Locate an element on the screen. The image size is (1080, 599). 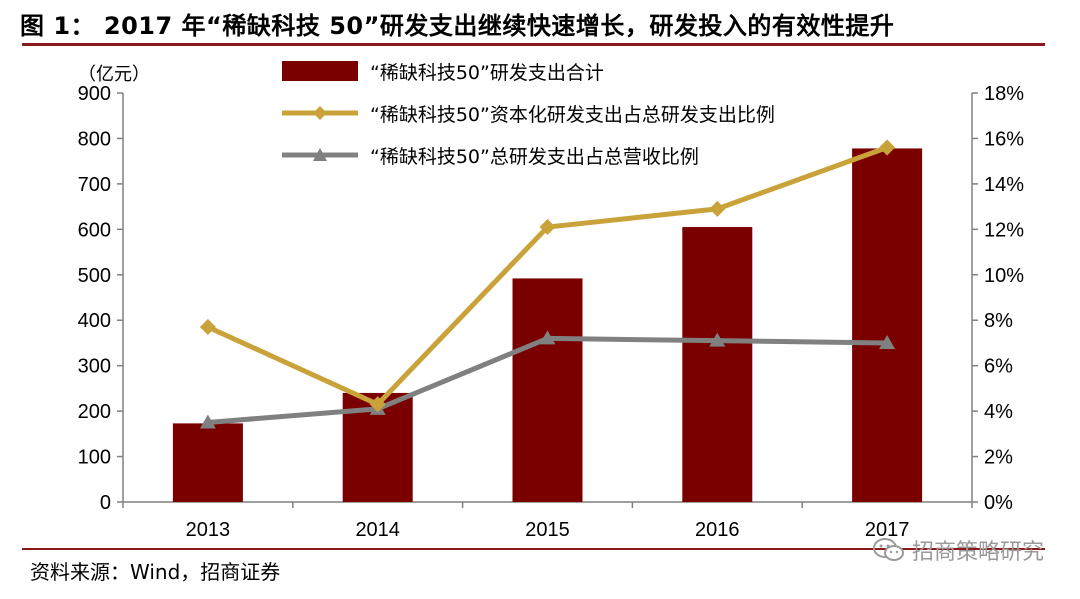
wechat-icon is located at coordinates (888, 549).